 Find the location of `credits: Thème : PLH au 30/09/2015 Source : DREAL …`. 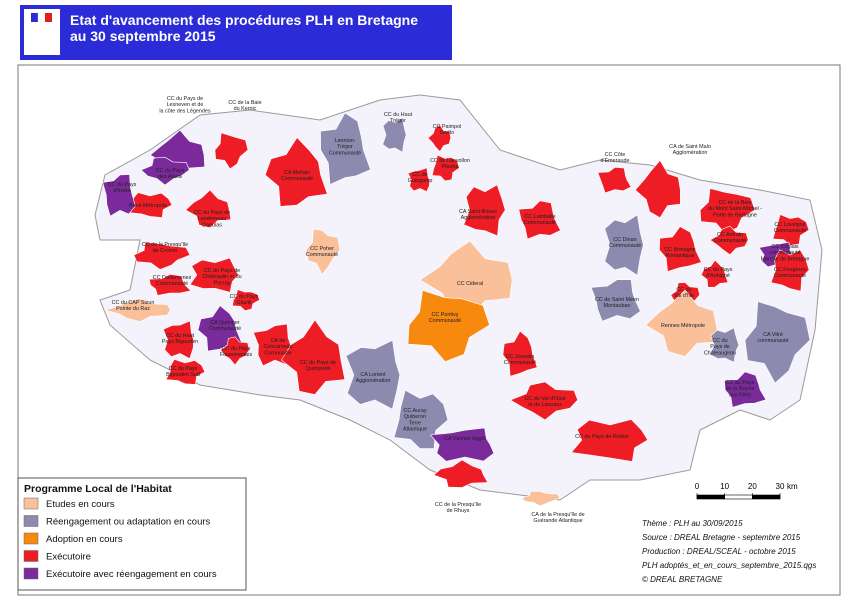

credits: Thème : PLH au 30/09/2015 Source : DREAL … is located at coordinates (729, 551).